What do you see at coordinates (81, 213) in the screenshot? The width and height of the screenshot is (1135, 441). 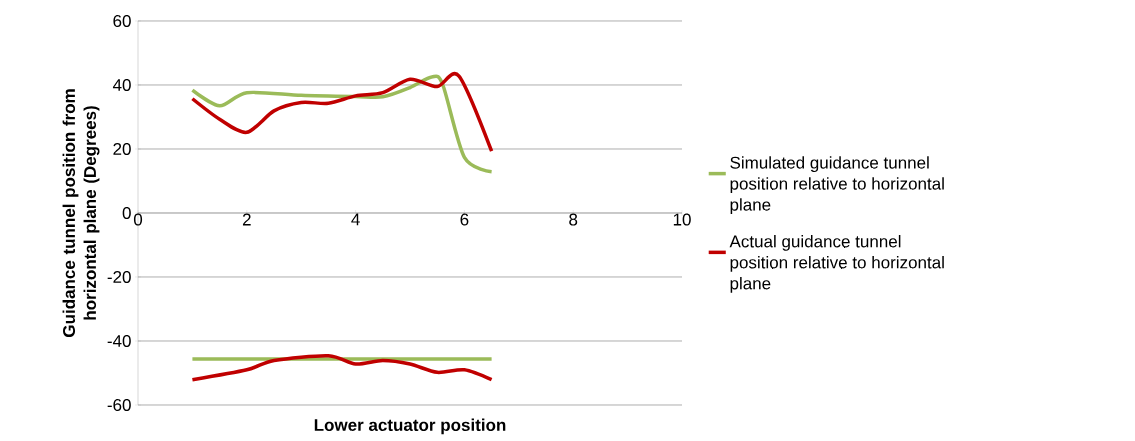 I see `y-axis-title: Guidance tunnel position from horizontal plane (Degrees)` at bounding box center [81, 213].